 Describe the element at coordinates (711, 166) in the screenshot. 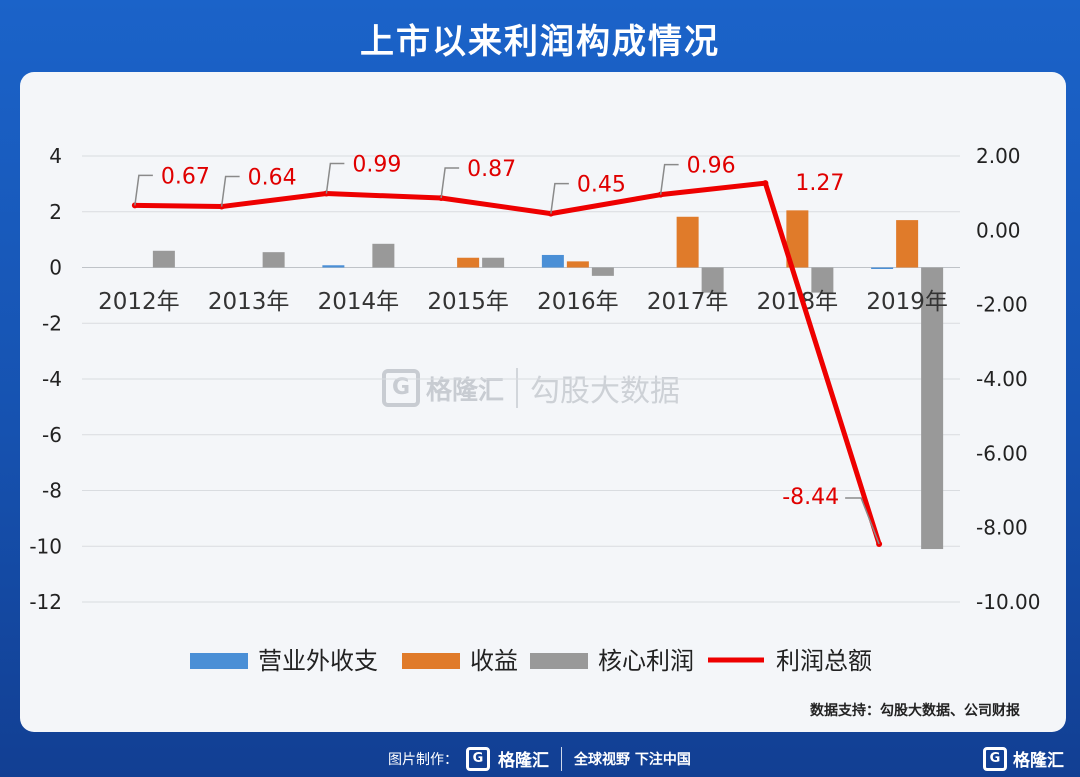

I see `total-profit-data-label: 0.96` at that location.